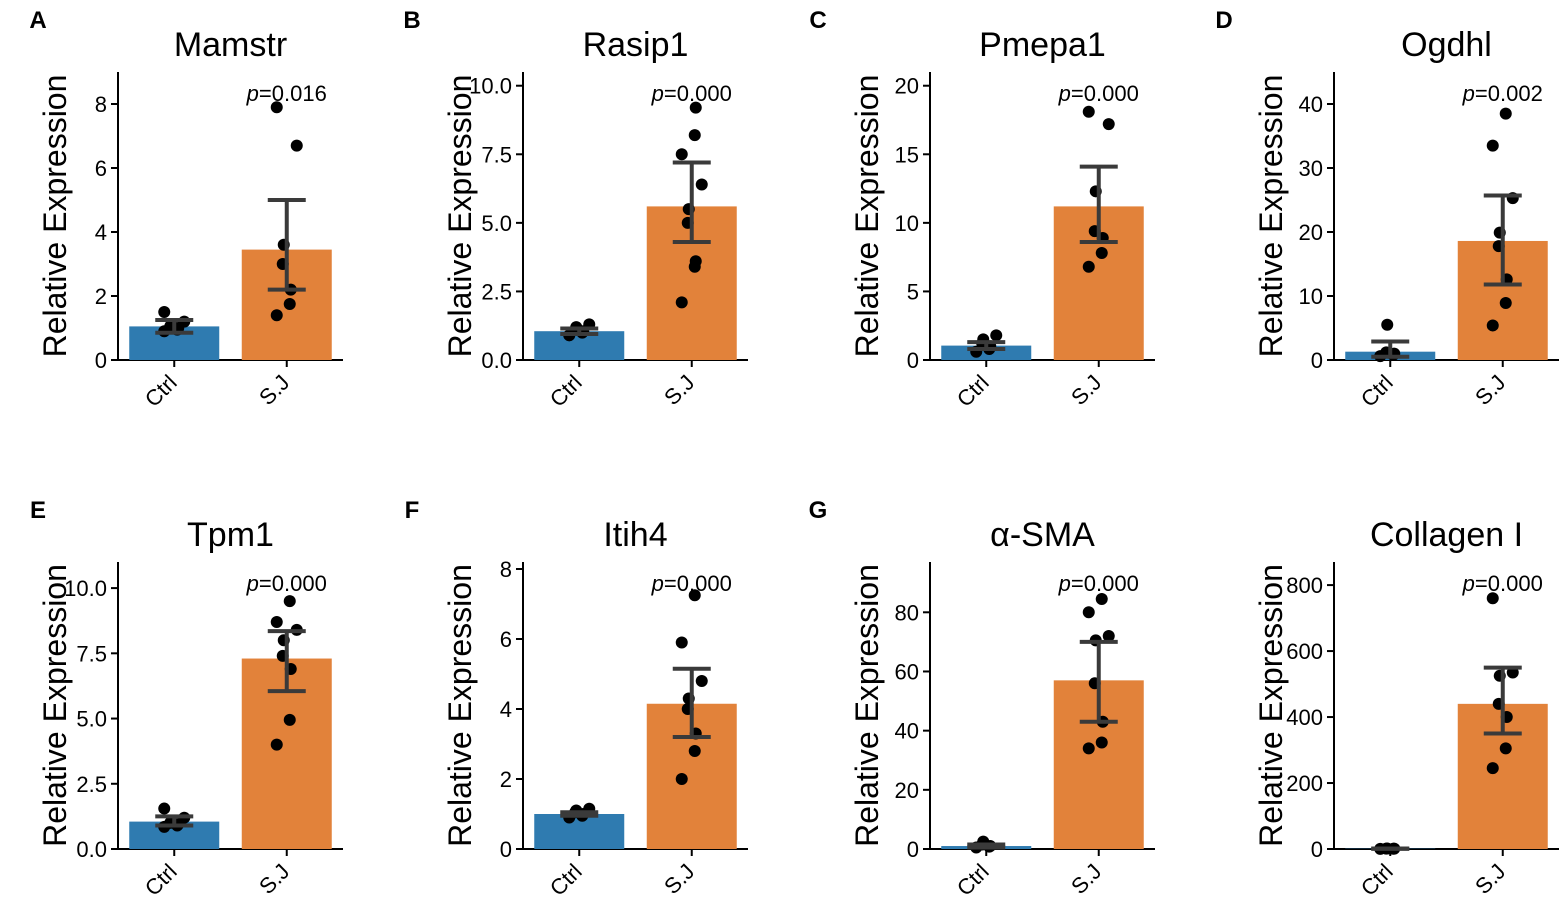 The height and width of the screenshot is (909, 1564). What do you see at coordinates (1042, 45) in the screenshot?
I see `chart-title: Pmepa1` at bounding box center [1042, 45].